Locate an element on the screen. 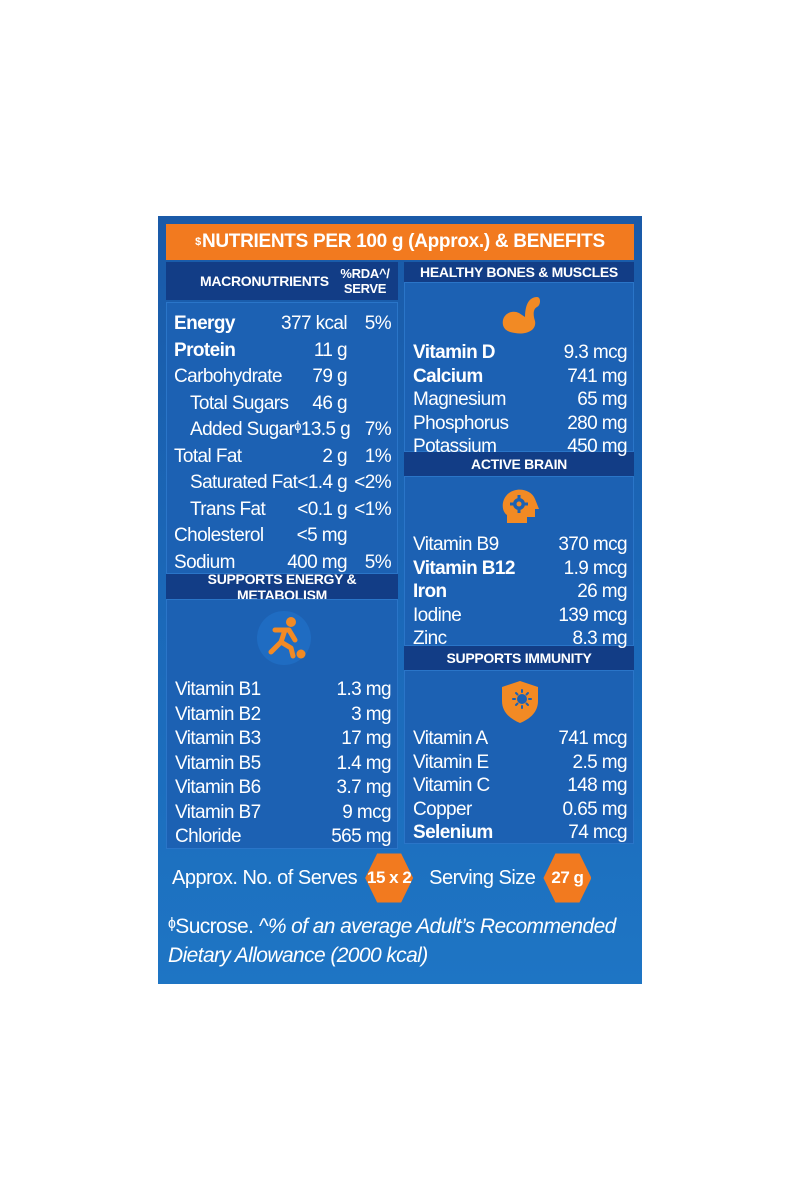 This screenshot has width=800, height=1200. title-text: NUTRIENTS PER 100 g (Approx.) & BENEFITS is located at coordinates (403, 241).